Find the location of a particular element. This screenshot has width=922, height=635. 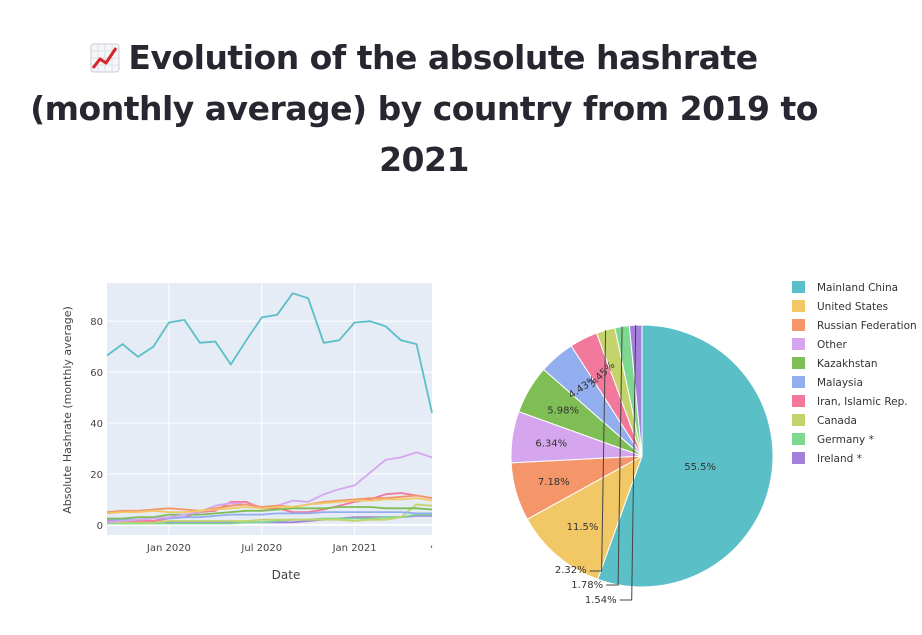

legend-item-russian-federation: Russian Federation is located at coordinates (854, 325).